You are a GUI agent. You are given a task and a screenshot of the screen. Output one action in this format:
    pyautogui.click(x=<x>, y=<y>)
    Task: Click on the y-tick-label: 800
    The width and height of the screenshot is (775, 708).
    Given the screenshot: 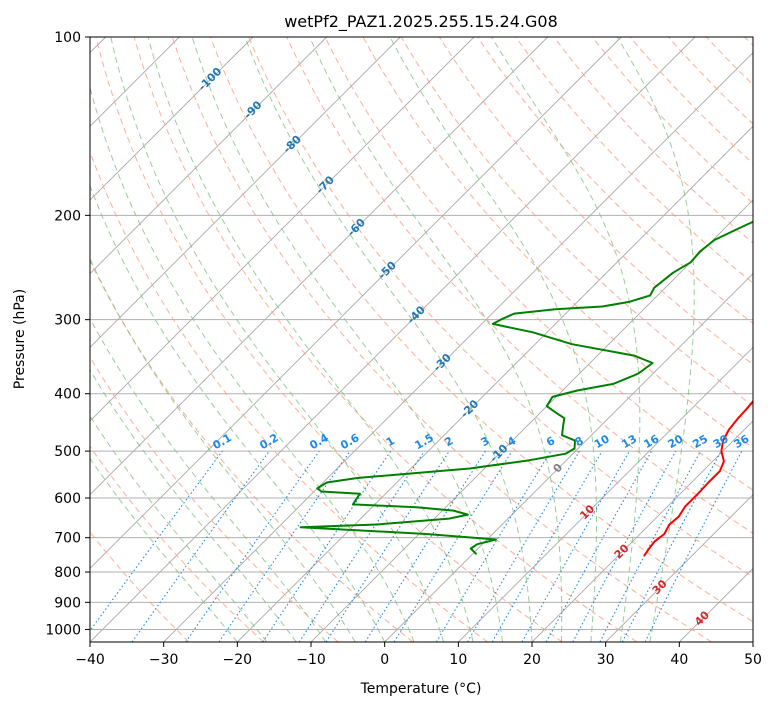 What is the action you would take?
    pyautogui.click(x=67, y=573)
    